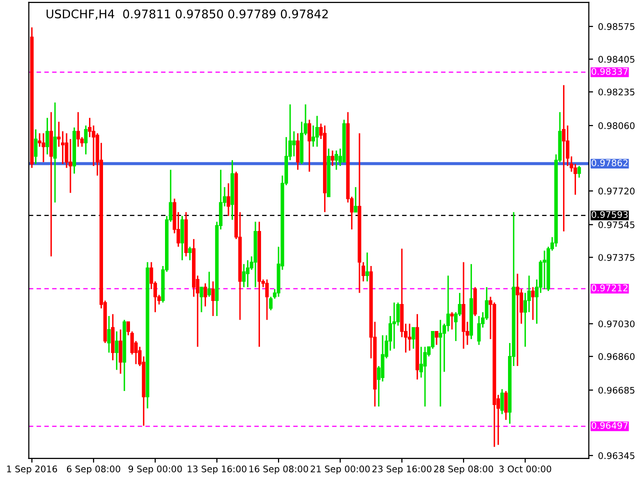  What do you see at coordinates (616, 390) in the screenshot?
I see `y-tick-label: 0.96685` at bounding box center [616, 390].